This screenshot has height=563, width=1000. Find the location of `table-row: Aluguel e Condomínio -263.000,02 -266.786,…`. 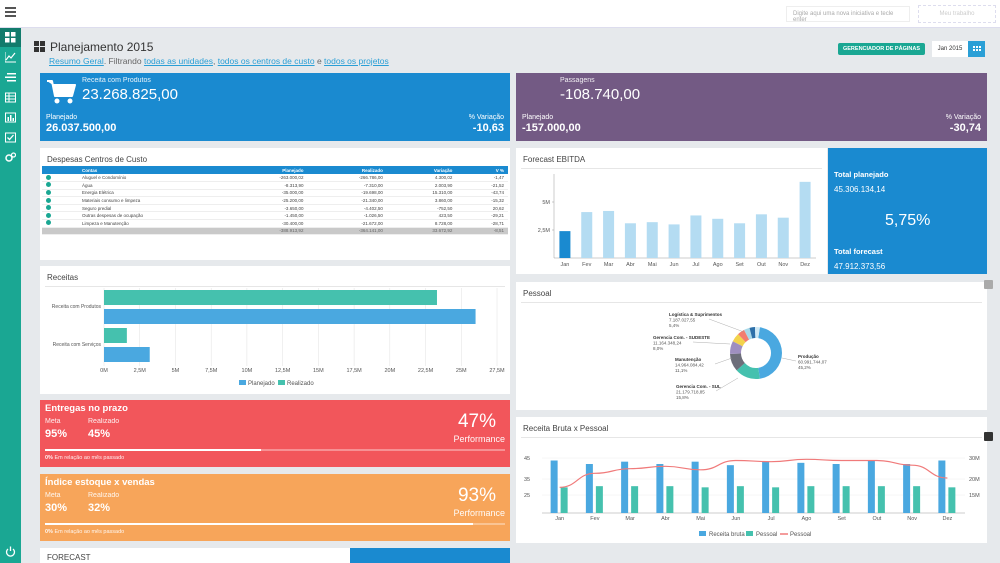

table-row: Aluguel e Condomínio -263.000,02 -266.786,… is located at coordinates (275, 178).